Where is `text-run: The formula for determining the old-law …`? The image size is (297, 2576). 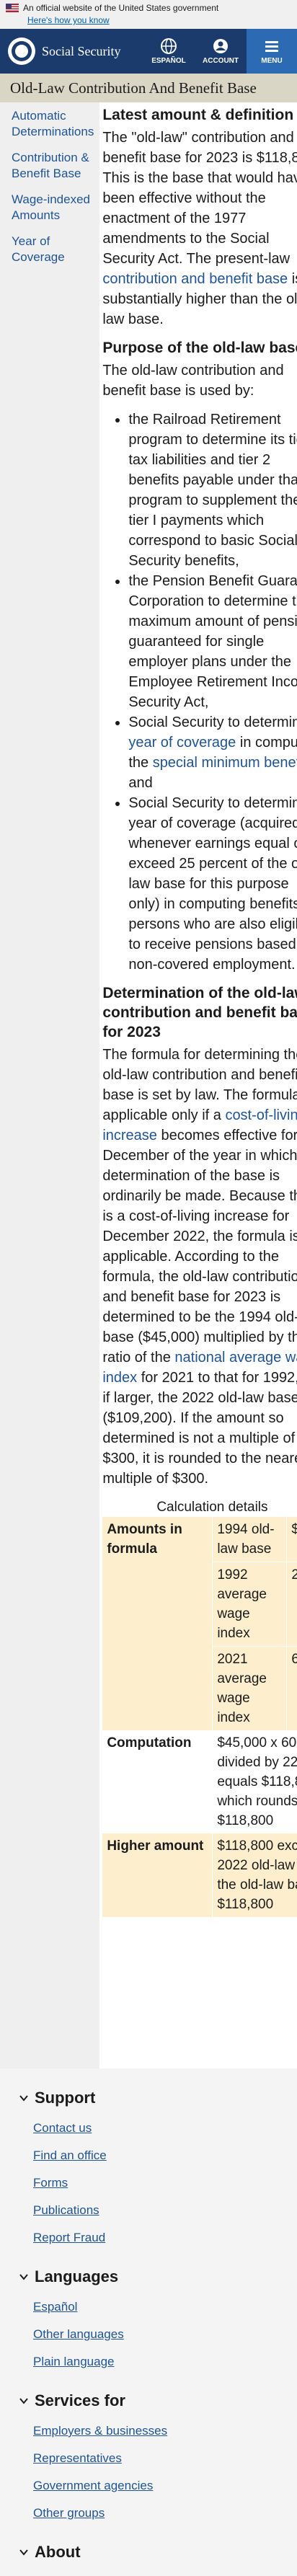
text-run: The formula for determining the old-law … is located at coordinates (199, 1085).